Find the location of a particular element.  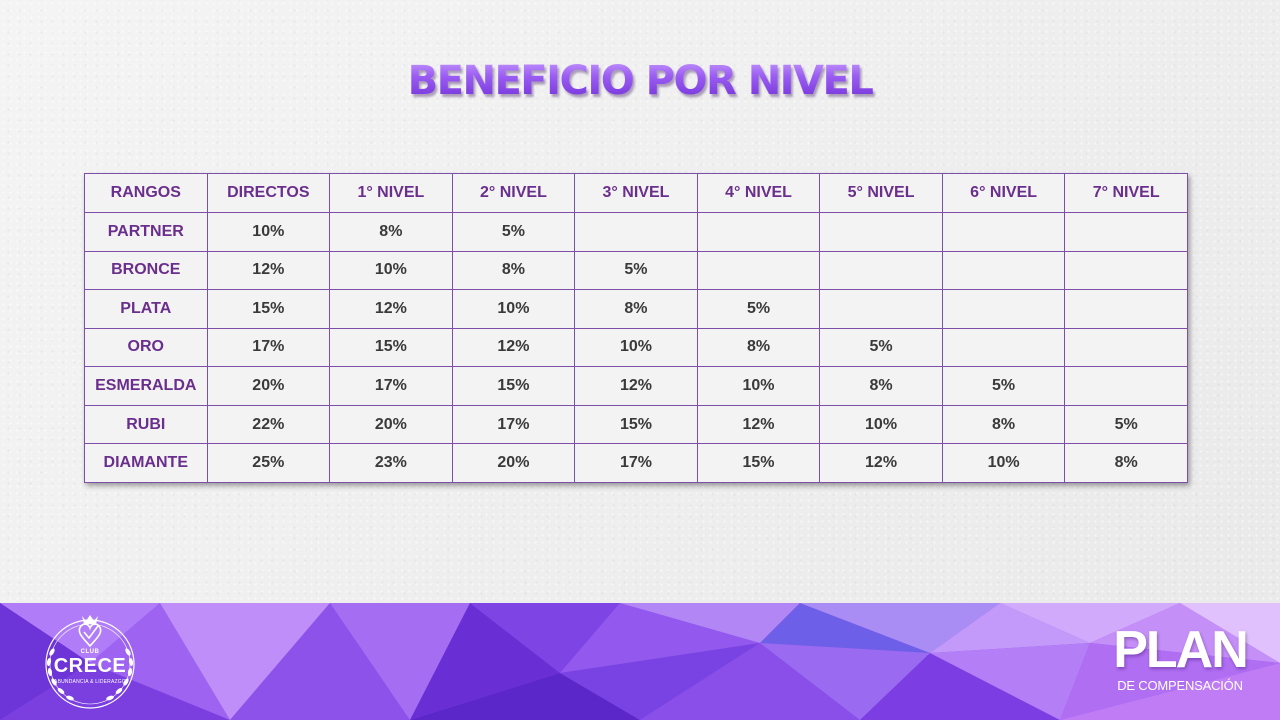

plan-heading: PLAN is located at coordinates (1181, 650).